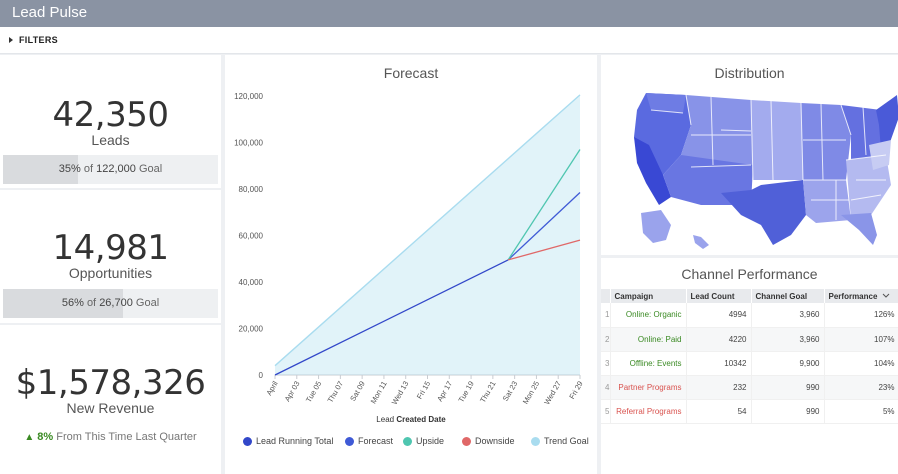 The width and height of the screenshot is (898, 474). Describe the element at coordinates (313, 392) in the screenshot. I see `x-tick-label: Tue 05` at that location.